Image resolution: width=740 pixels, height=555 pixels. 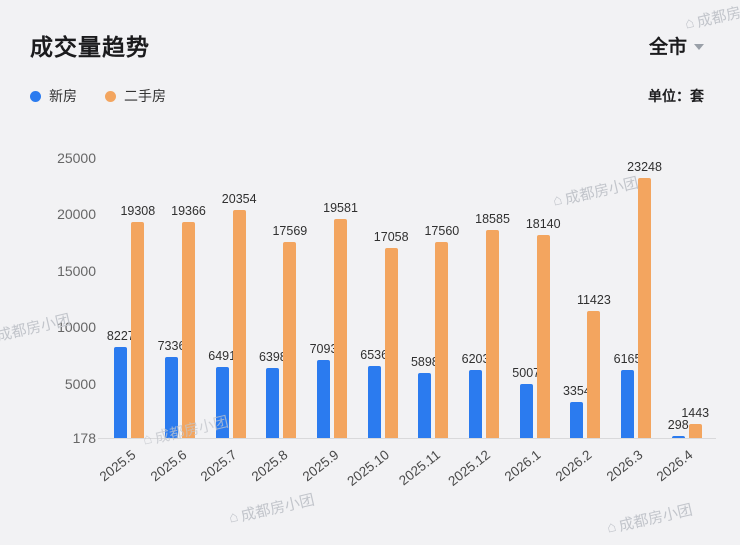 I want to click on x-axis-label: 2025.7, so click(x=219, y=466).